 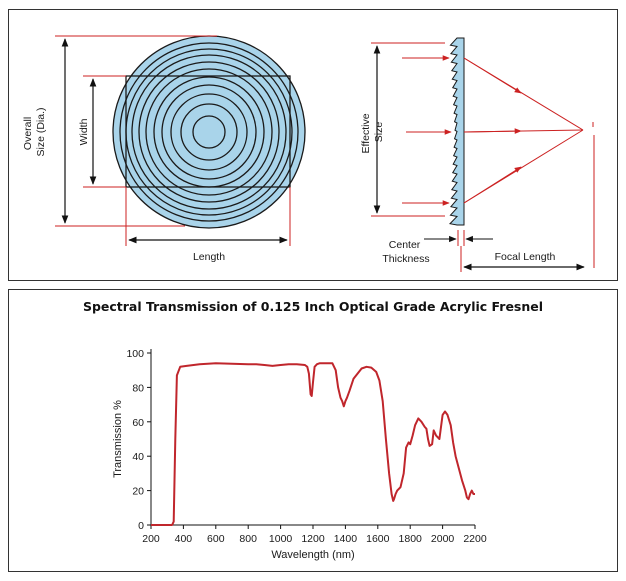 I want to click on converging-rays, so click(x=529, y=162).